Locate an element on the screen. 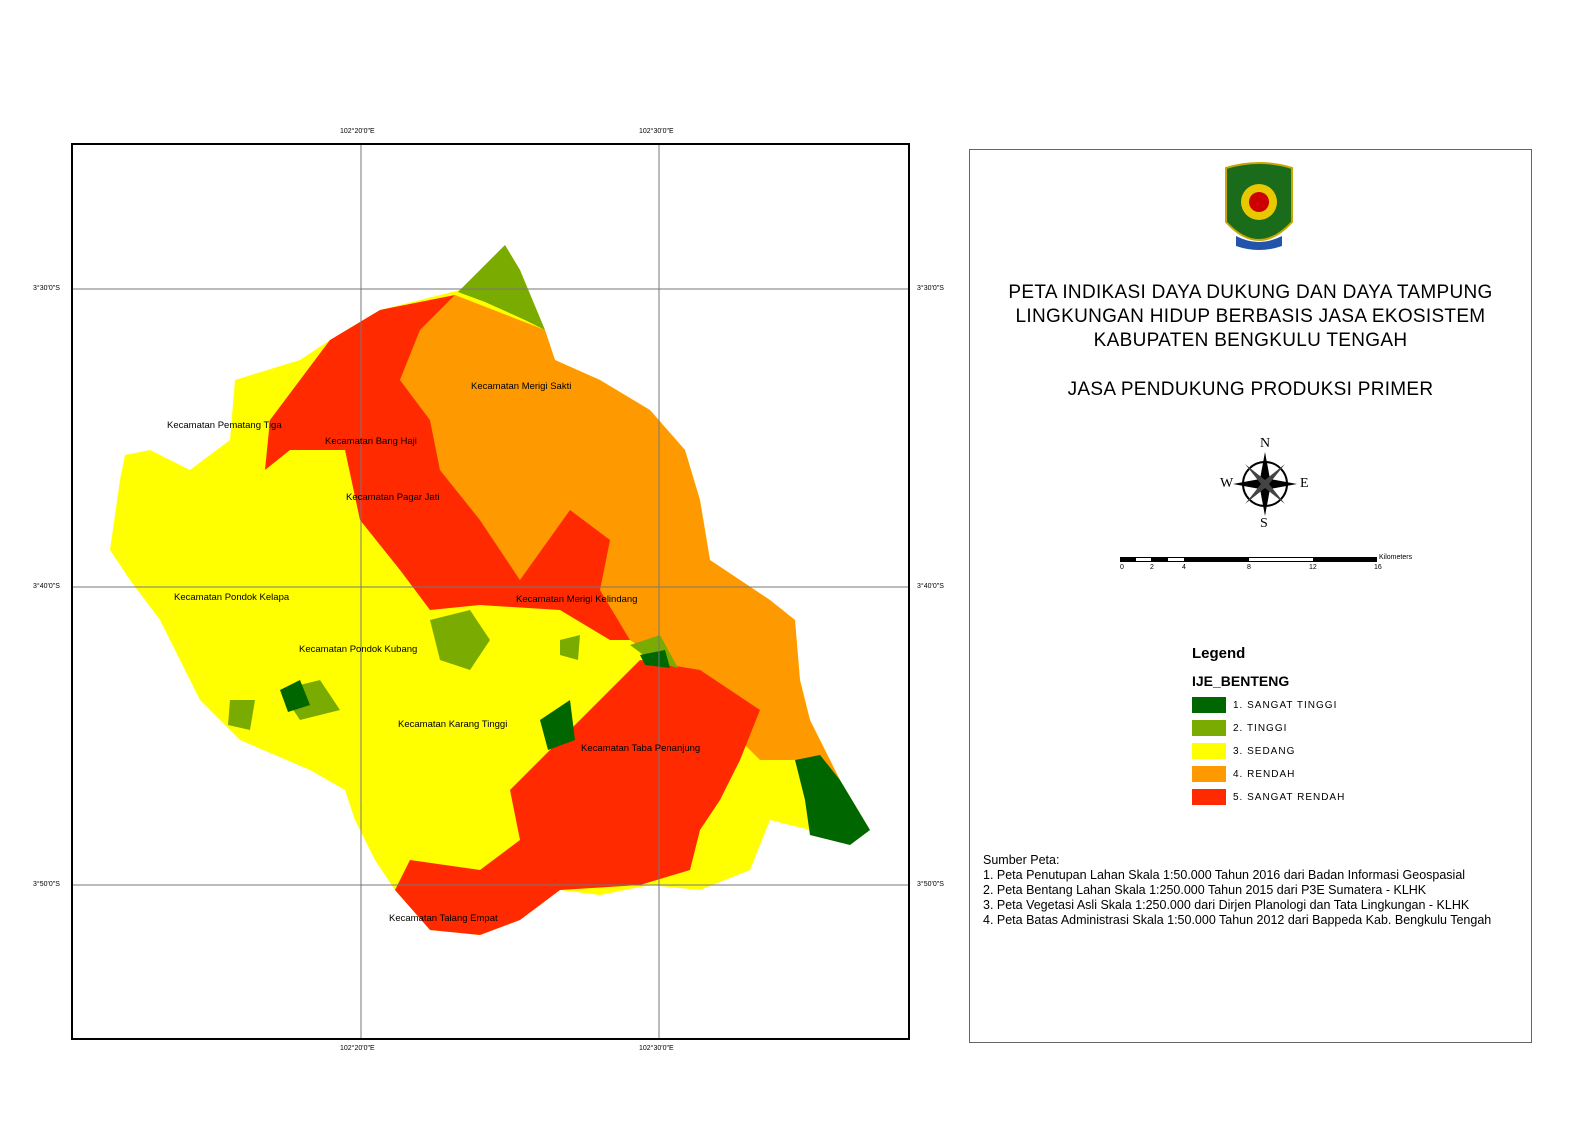  district-label: Kecamatan Merigi Kelindang is located at coordinates (577, 599).